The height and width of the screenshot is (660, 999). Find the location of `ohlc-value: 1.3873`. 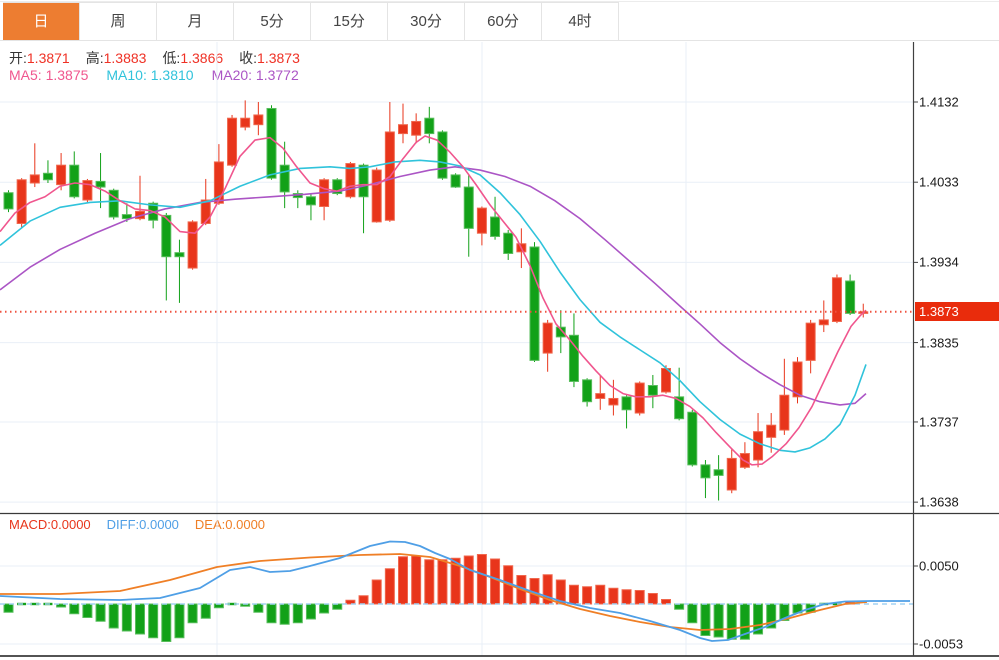

ohlc-value: 1.3873 is located at coordinates (278, 58).